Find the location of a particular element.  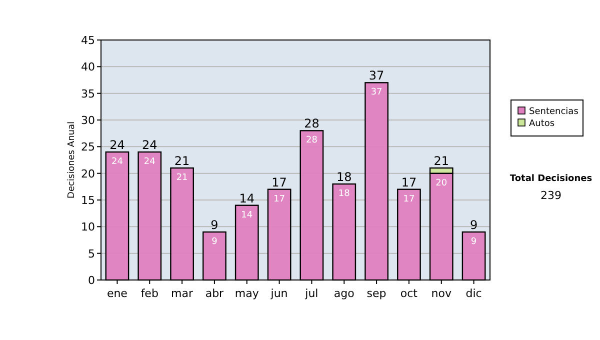

data-label: 37 is located at coordinates (376, 93).